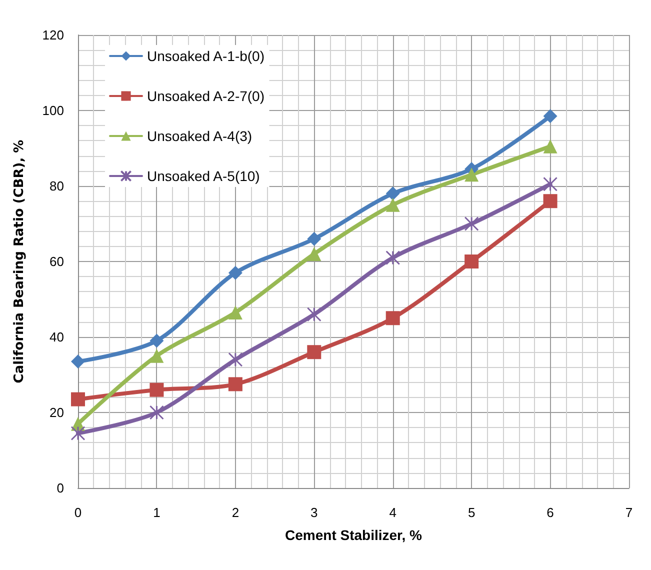  What do you see at coordinates (57, 337) in the screenshot?
I see `y-tick-label: 40` at bounding box center [57, 337].